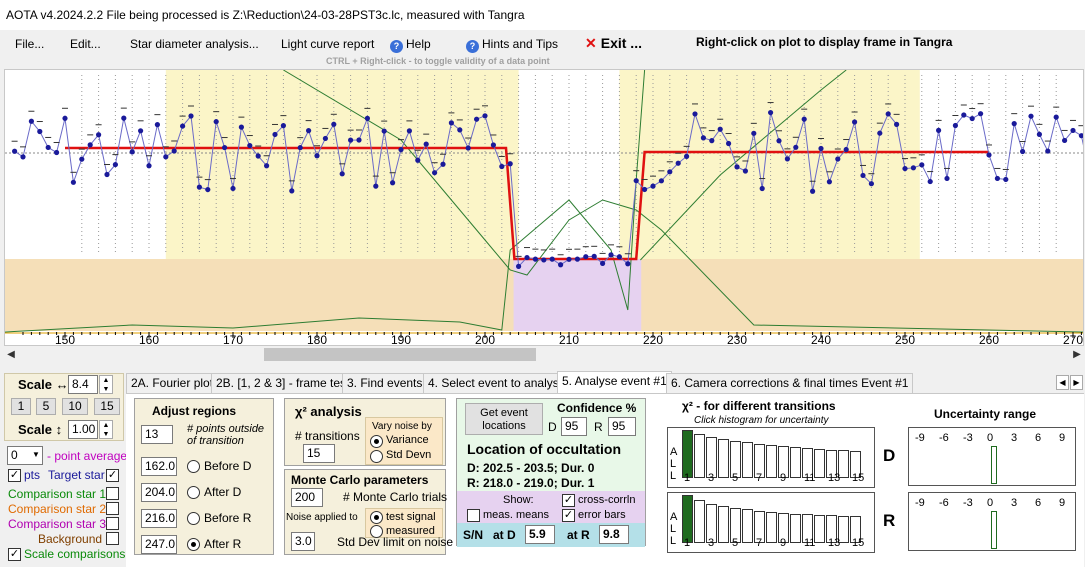 Image resolution: width=1085 pixels, height=567 pixels. Describe the element at coordinates (157, 434) in the screenshot. I see `points-outside-input: 13` at that location.